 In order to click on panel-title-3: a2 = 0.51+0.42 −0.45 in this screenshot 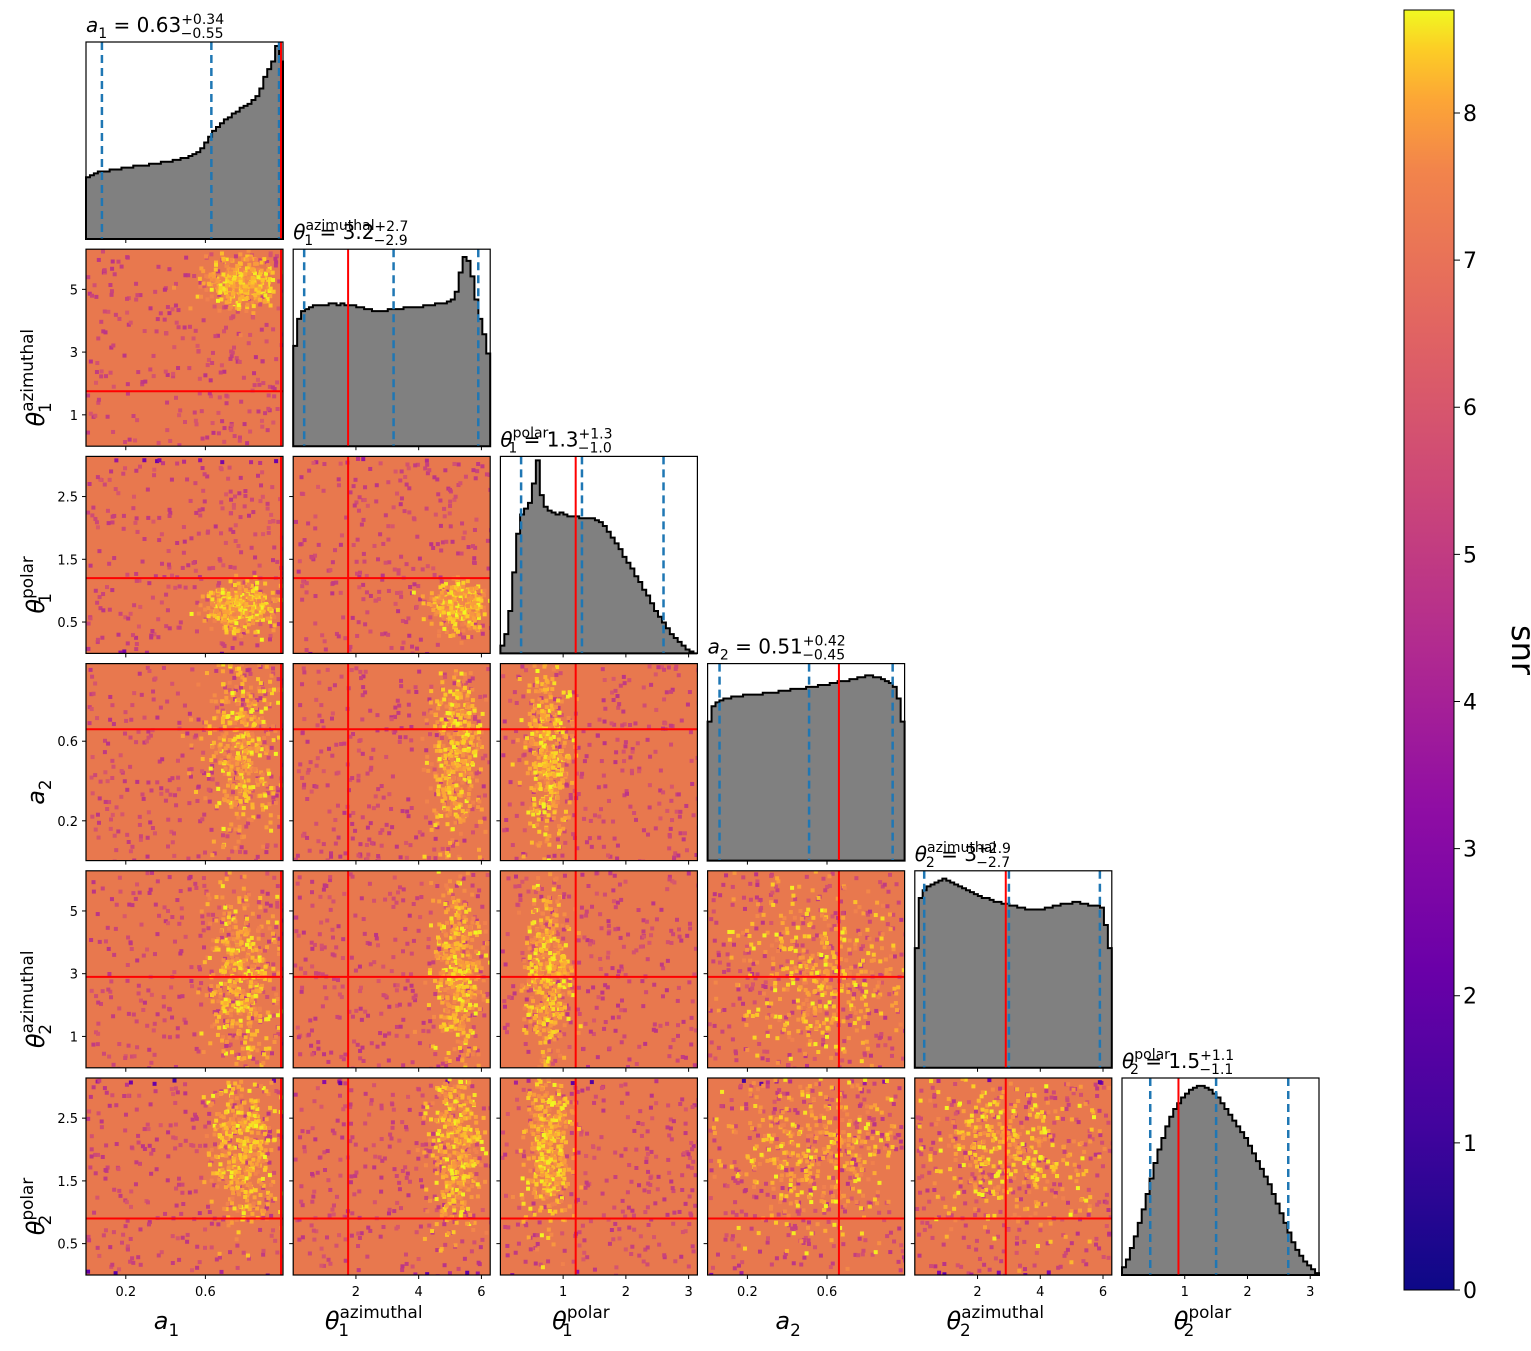, I will do `click(777, 649)`.